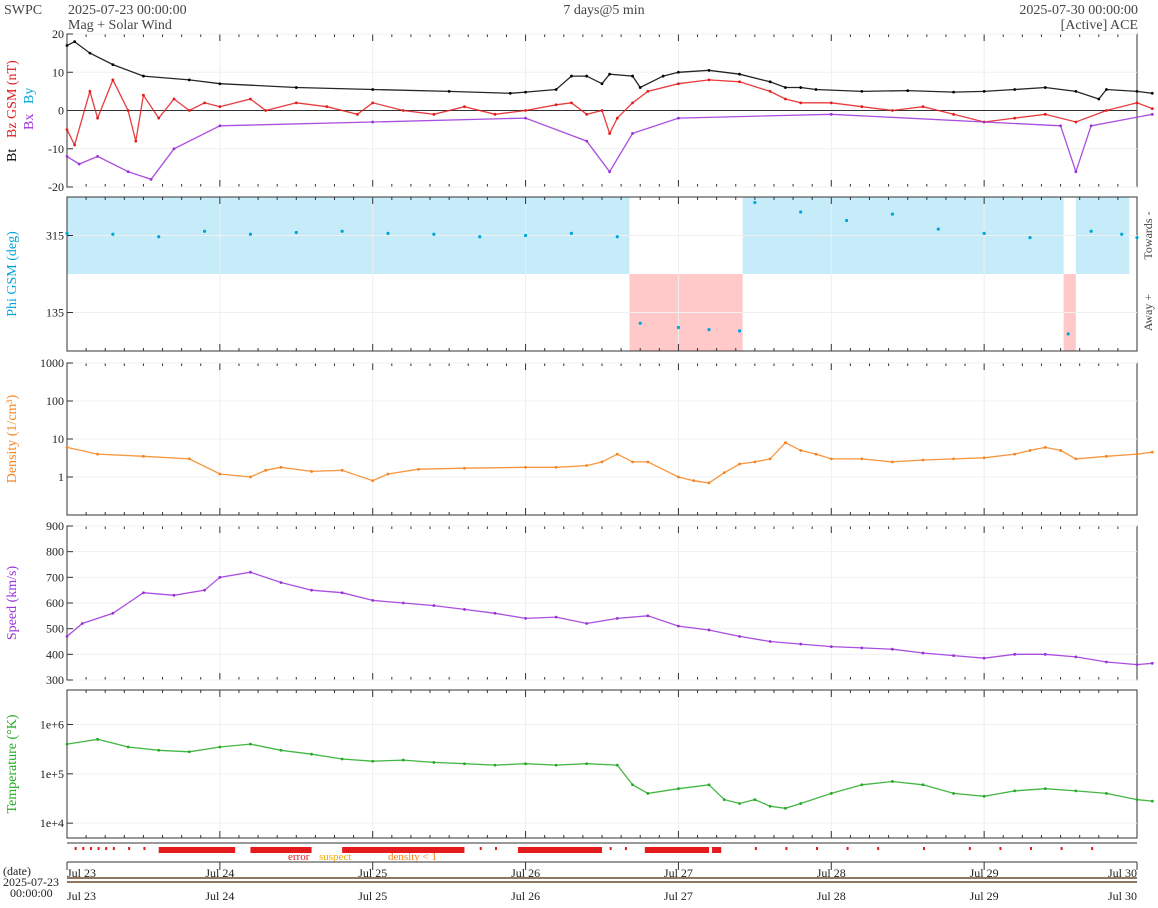  I want to click on legend-error: error, so click(299, 857).